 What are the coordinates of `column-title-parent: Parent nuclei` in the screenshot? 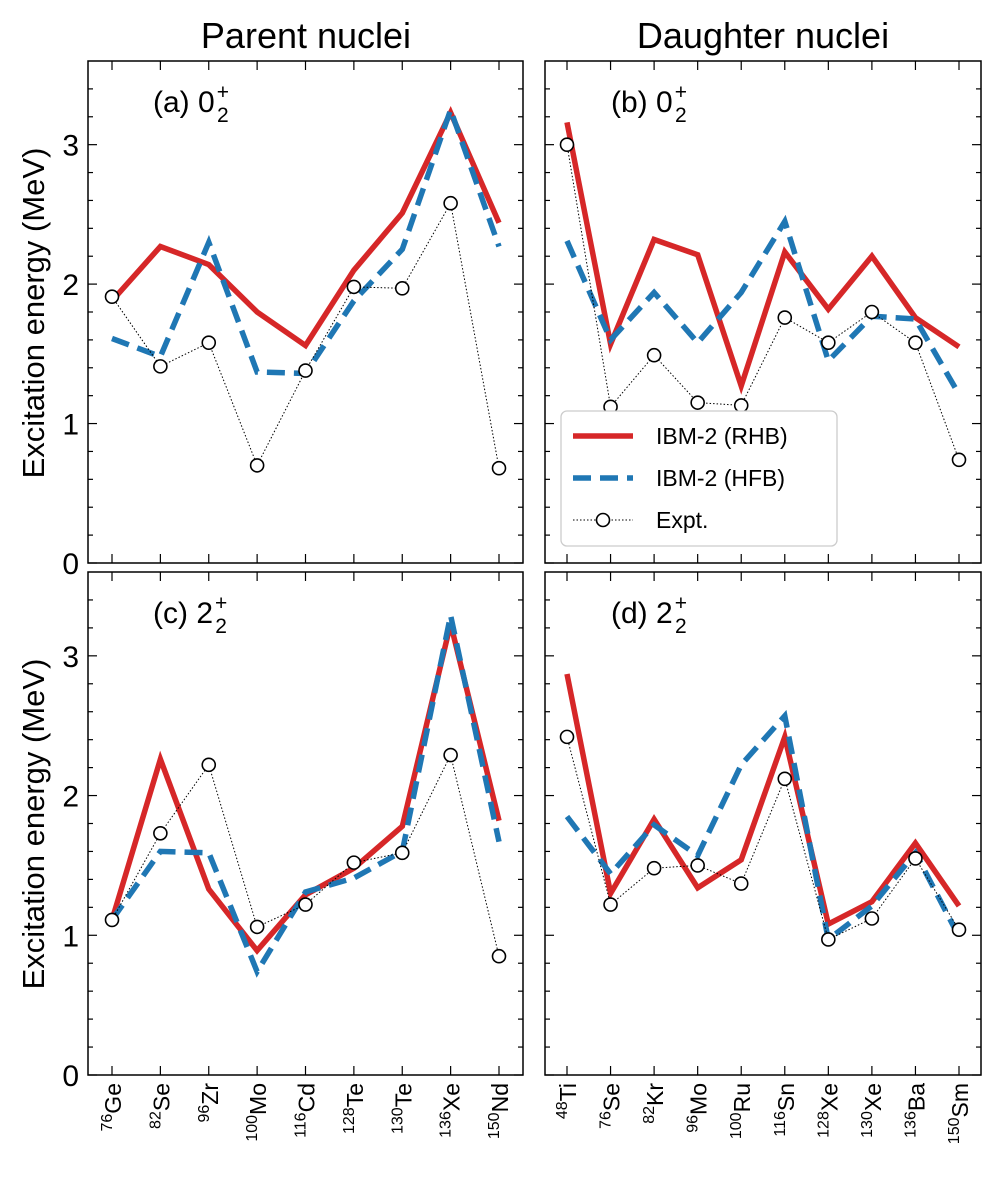 It's located at (306, 35).